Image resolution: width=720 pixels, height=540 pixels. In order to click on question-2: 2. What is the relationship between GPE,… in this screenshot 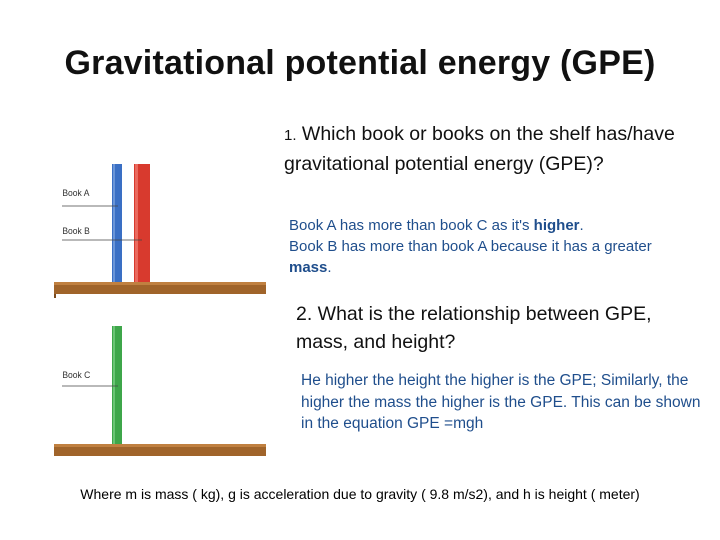, I will do `click(474, 328)`.